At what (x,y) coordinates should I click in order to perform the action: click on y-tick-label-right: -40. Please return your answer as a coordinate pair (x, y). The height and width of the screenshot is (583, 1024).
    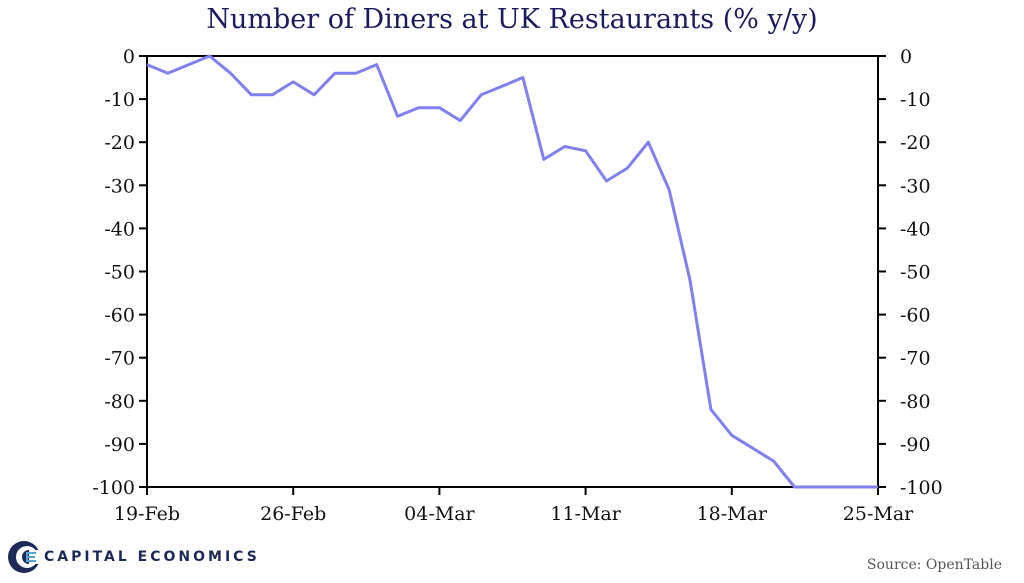
    Looking at the image, I should click on (915, 229).